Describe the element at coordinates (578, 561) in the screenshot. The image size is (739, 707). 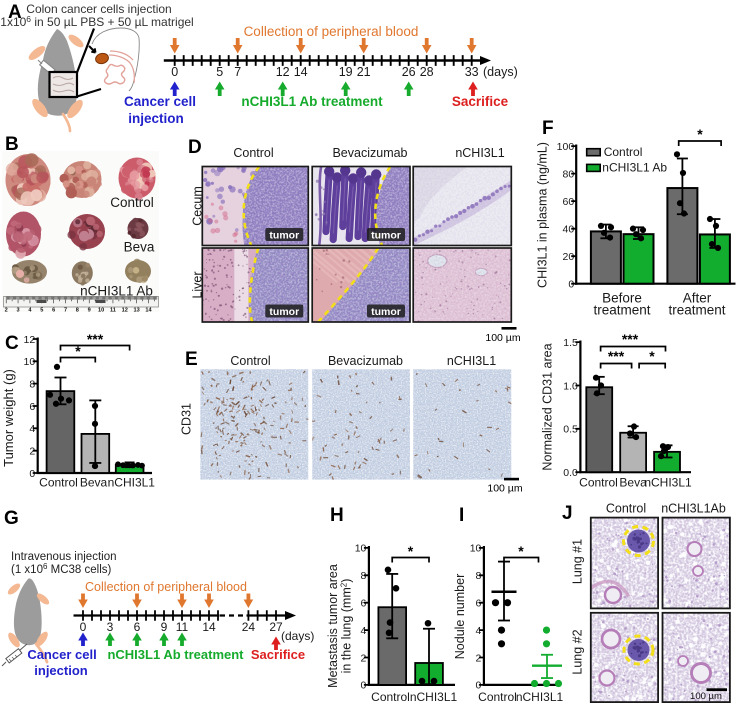
I see `svg-text: Lung #1` at that location.